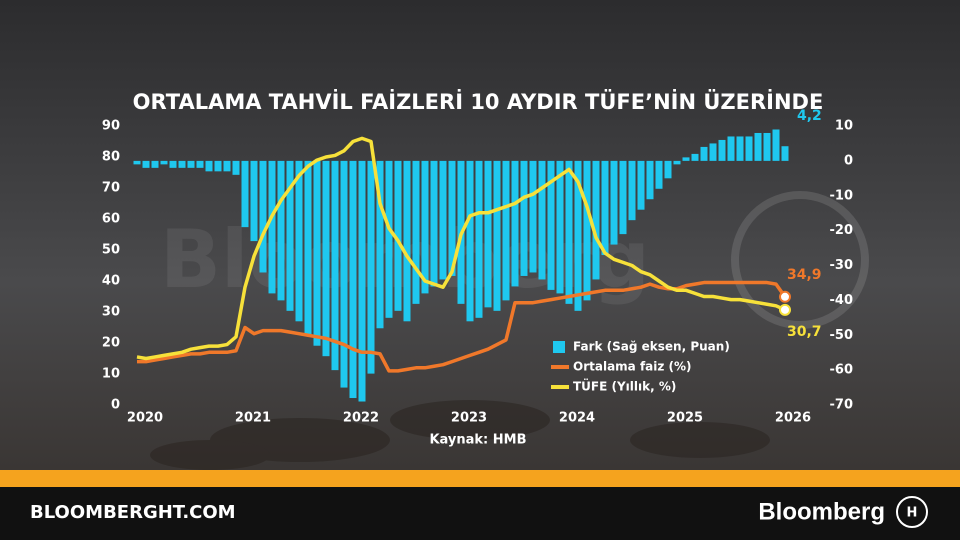  What do you see at coordinates (111, 157) in the screenshot?
I see `y-tick-label: 80` at bounding box center [111, 157].